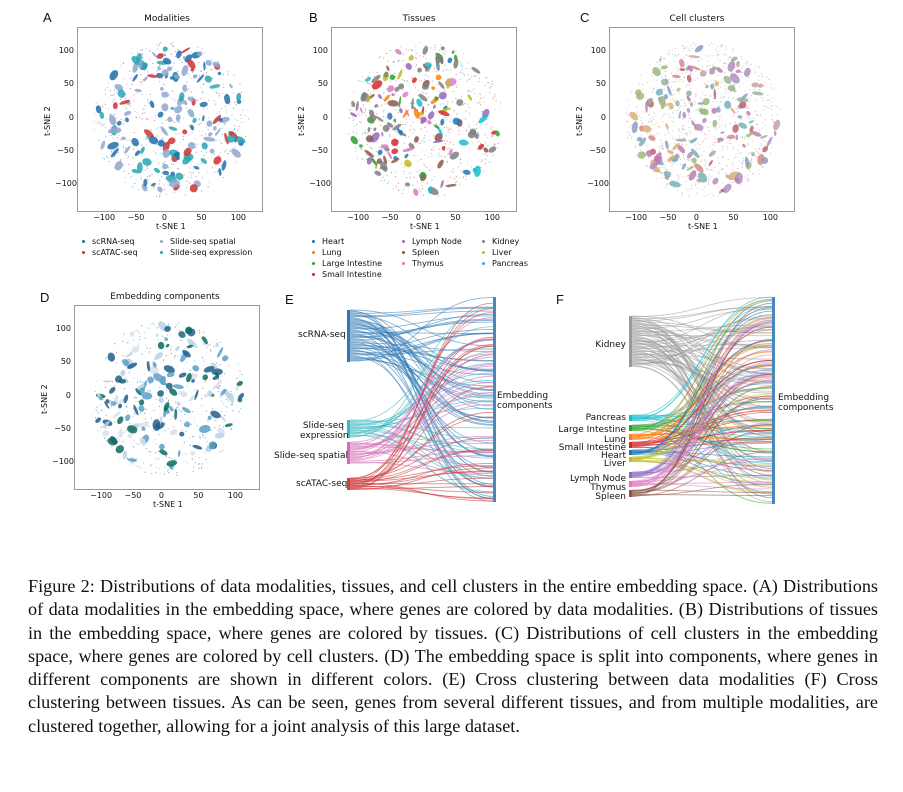 This screenshot has height=792, width=903. What do you see at coordinates (133, 495) in the screenshot?
I see `x-tick-label: −50` at bounding box center [133, 495].